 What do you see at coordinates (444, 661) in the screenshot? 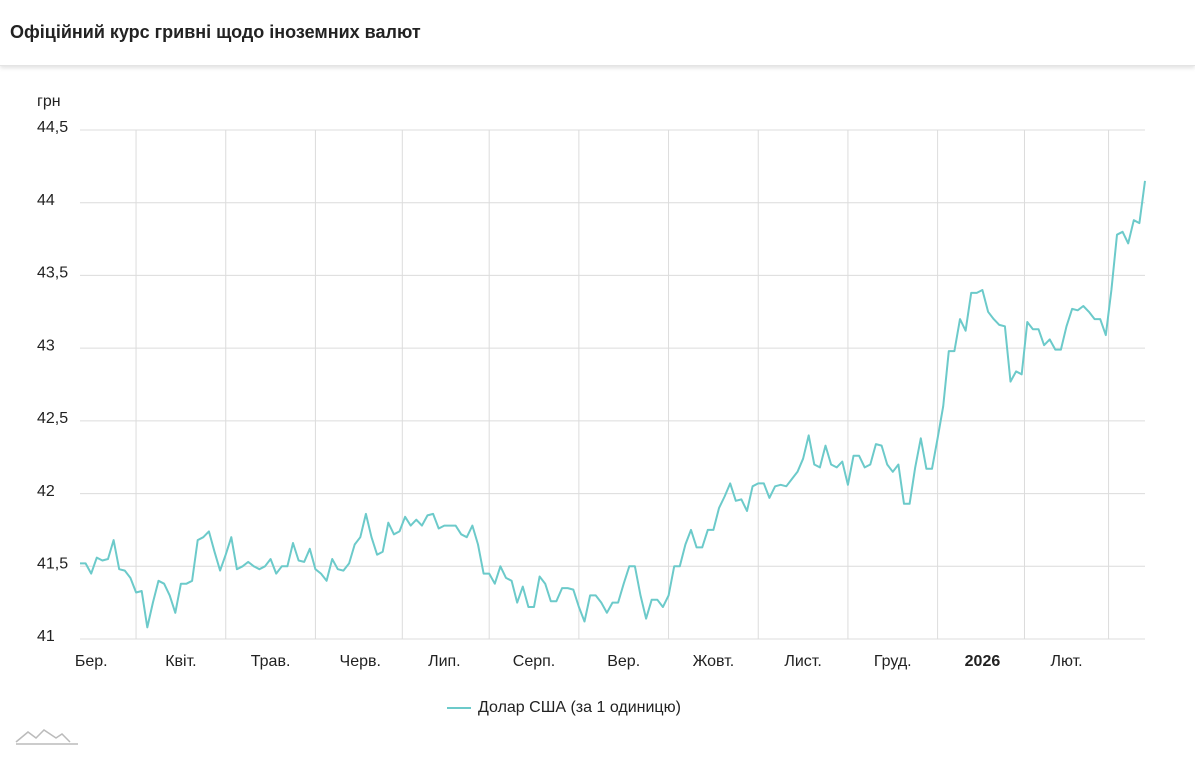
I see `x-tick-label: Лип.` at bounding box center [444, 661].